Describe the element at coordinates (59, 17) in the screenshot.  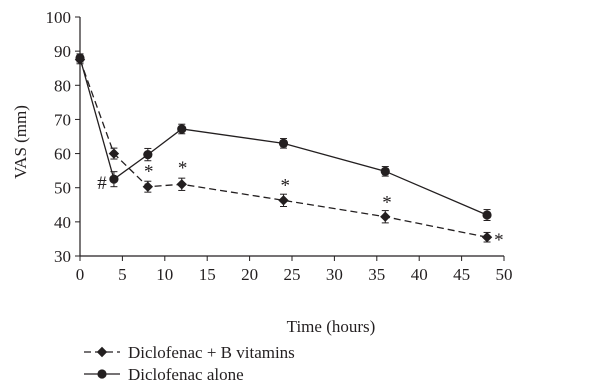
I see `y-tick-label: 100` at that location.